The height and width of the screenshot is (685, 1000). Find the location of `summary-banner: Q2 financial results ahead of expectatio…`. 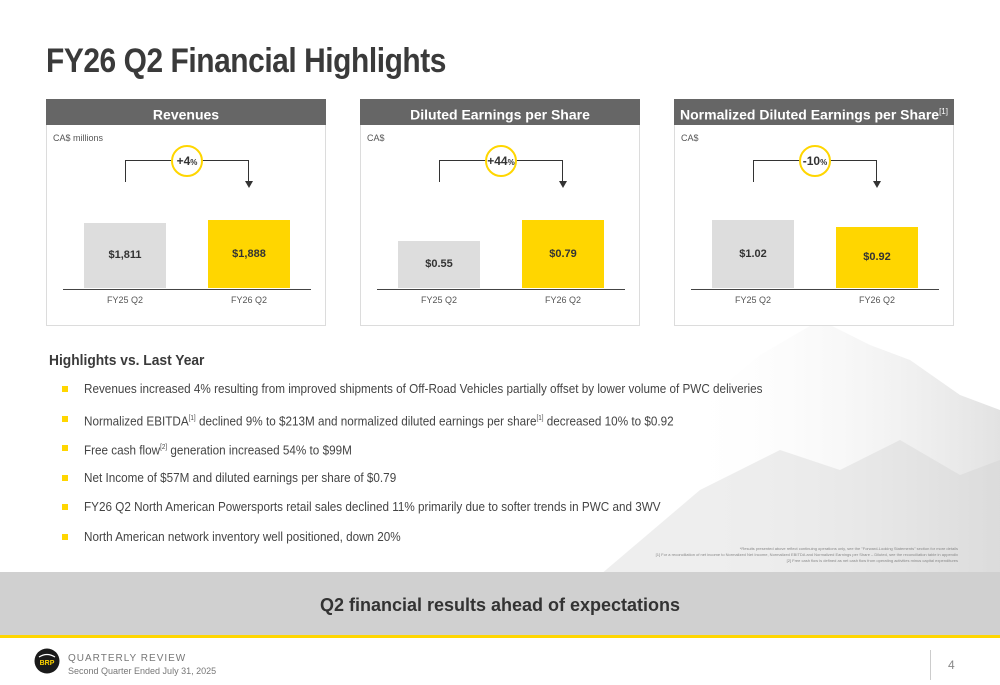

summary-banner: Q2 financial results ahead of expectatio… is located at coordinates (500, 605).